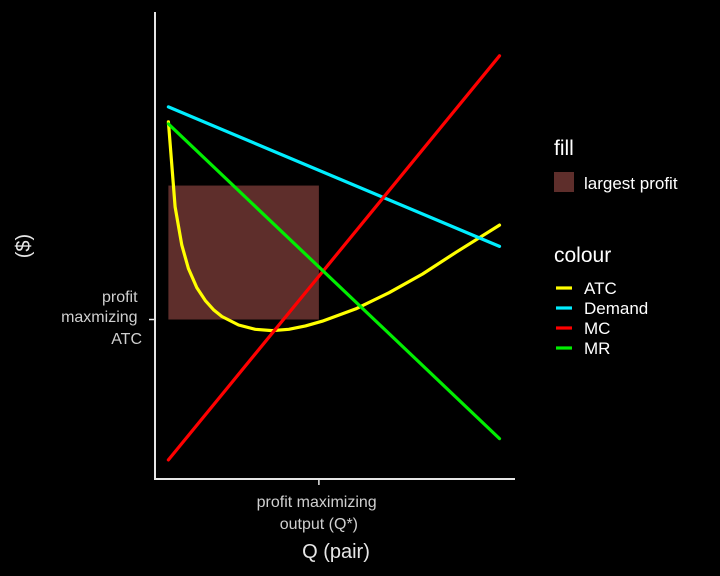 The height and width of the screenshot is (576, 720). Describe the element at coordinates (582, 255) in the screenshot. I see `legend-colour-title: colour` at that location.